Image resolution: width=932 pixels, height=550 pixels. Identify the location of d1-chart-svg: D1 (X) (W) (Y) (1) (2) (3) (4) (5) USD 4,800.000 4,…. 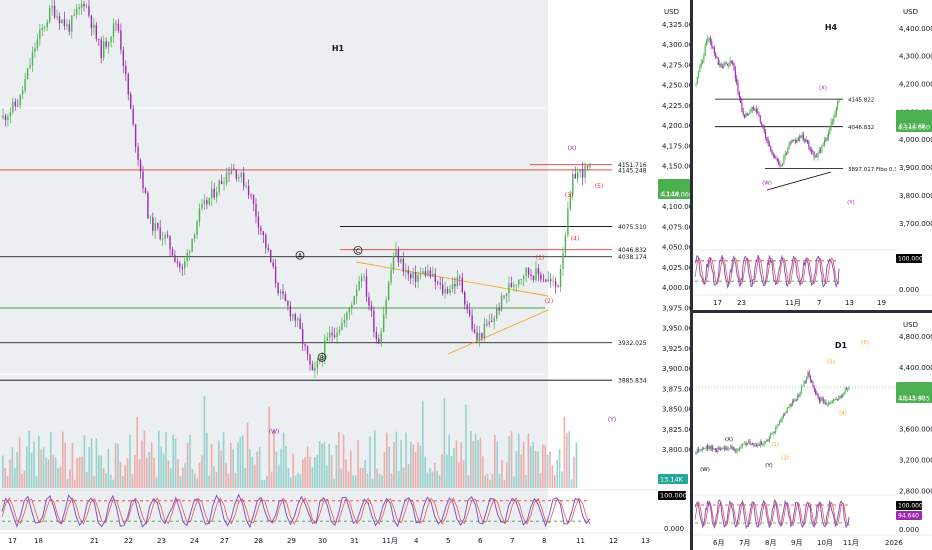
(812, 431).